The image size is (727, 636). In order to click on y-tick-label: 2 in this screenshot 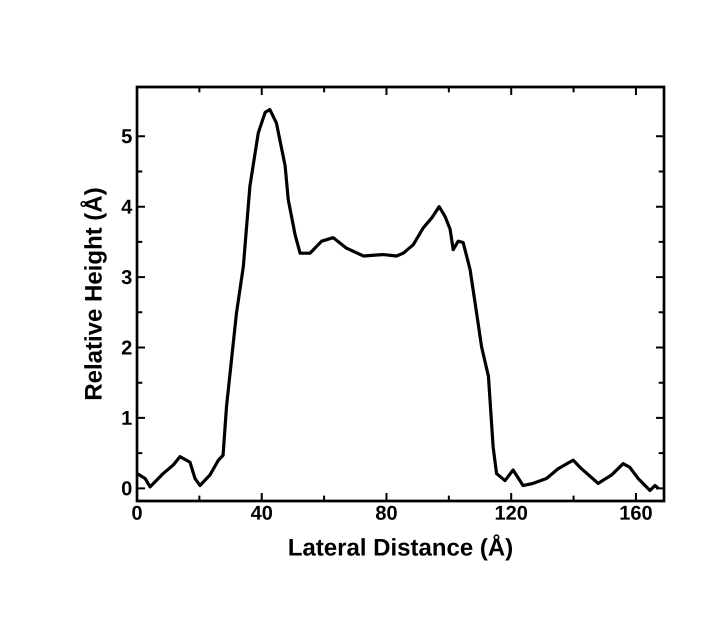, I will do `click(127, 347)`.